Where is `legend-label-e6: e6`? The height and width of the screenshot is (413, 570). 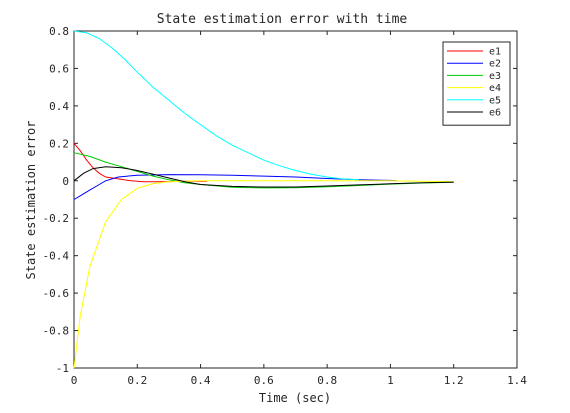 legend-label-e6: e6 is located at coordinates (495, 113).